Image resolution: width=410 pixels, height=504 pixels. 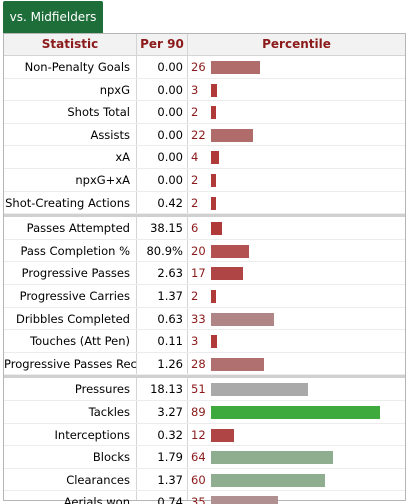 I want to click on stat-label: Blocks, so click(x=111, y=457).